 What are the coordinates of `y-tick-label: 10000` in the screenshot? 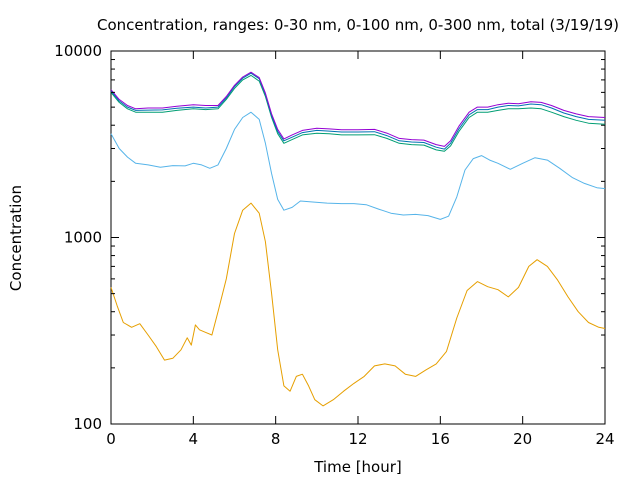 It's located at (78, 51).